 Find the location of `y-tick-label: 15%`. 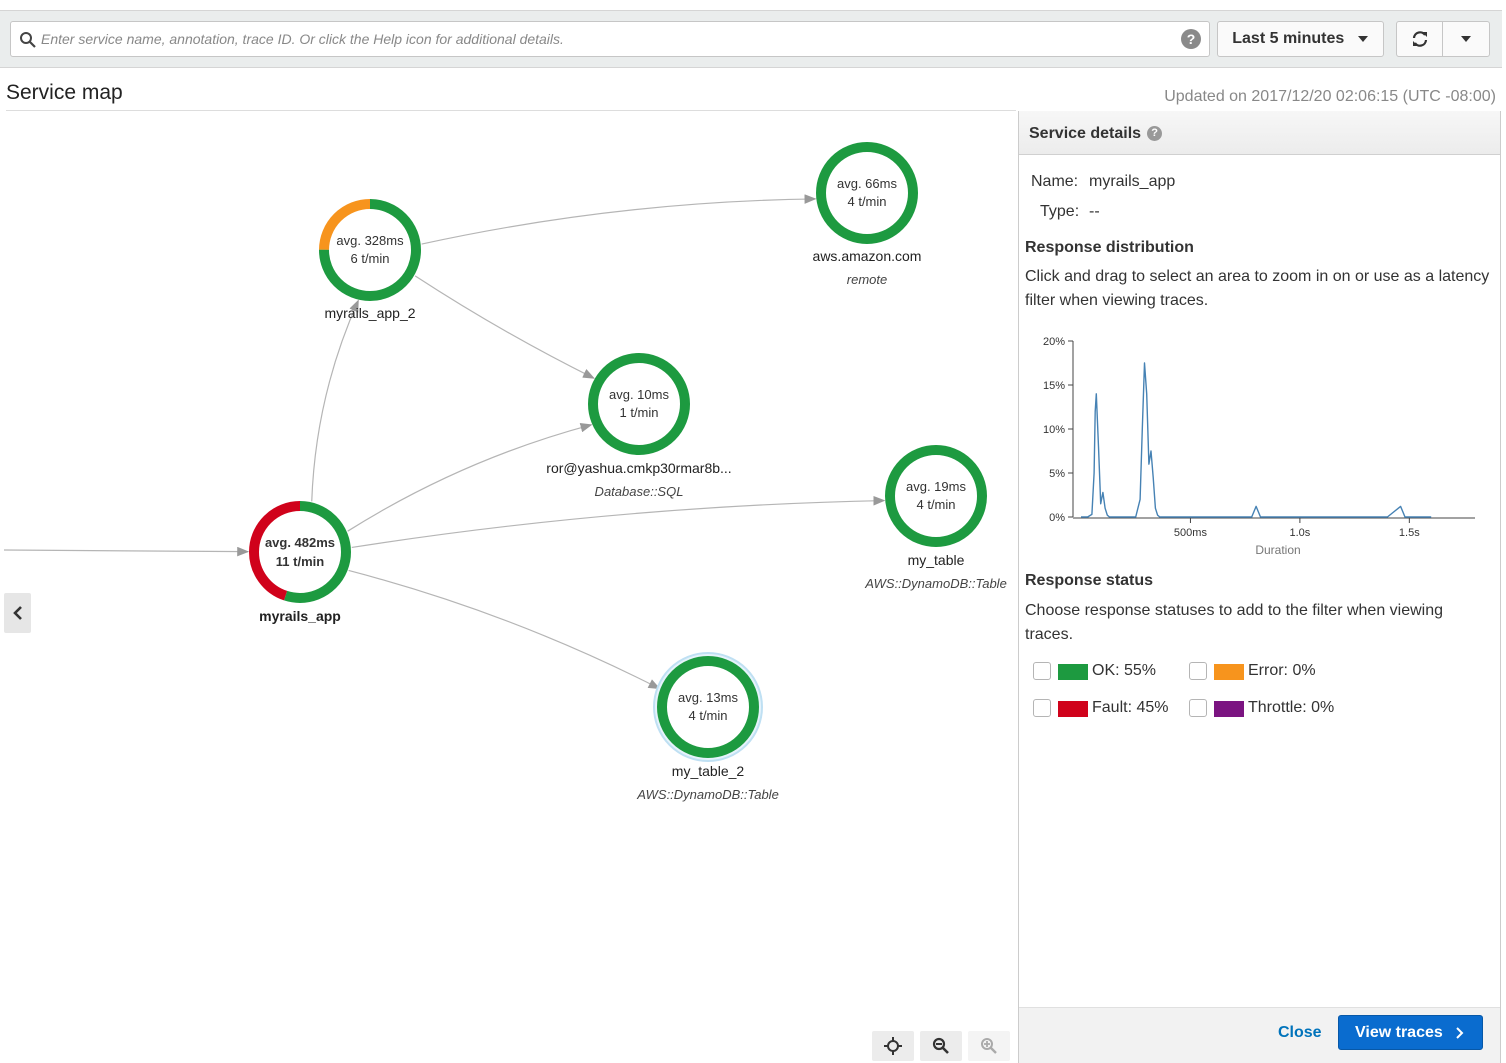

y-tick-label: 15% is located at coordinates (1054, 386).